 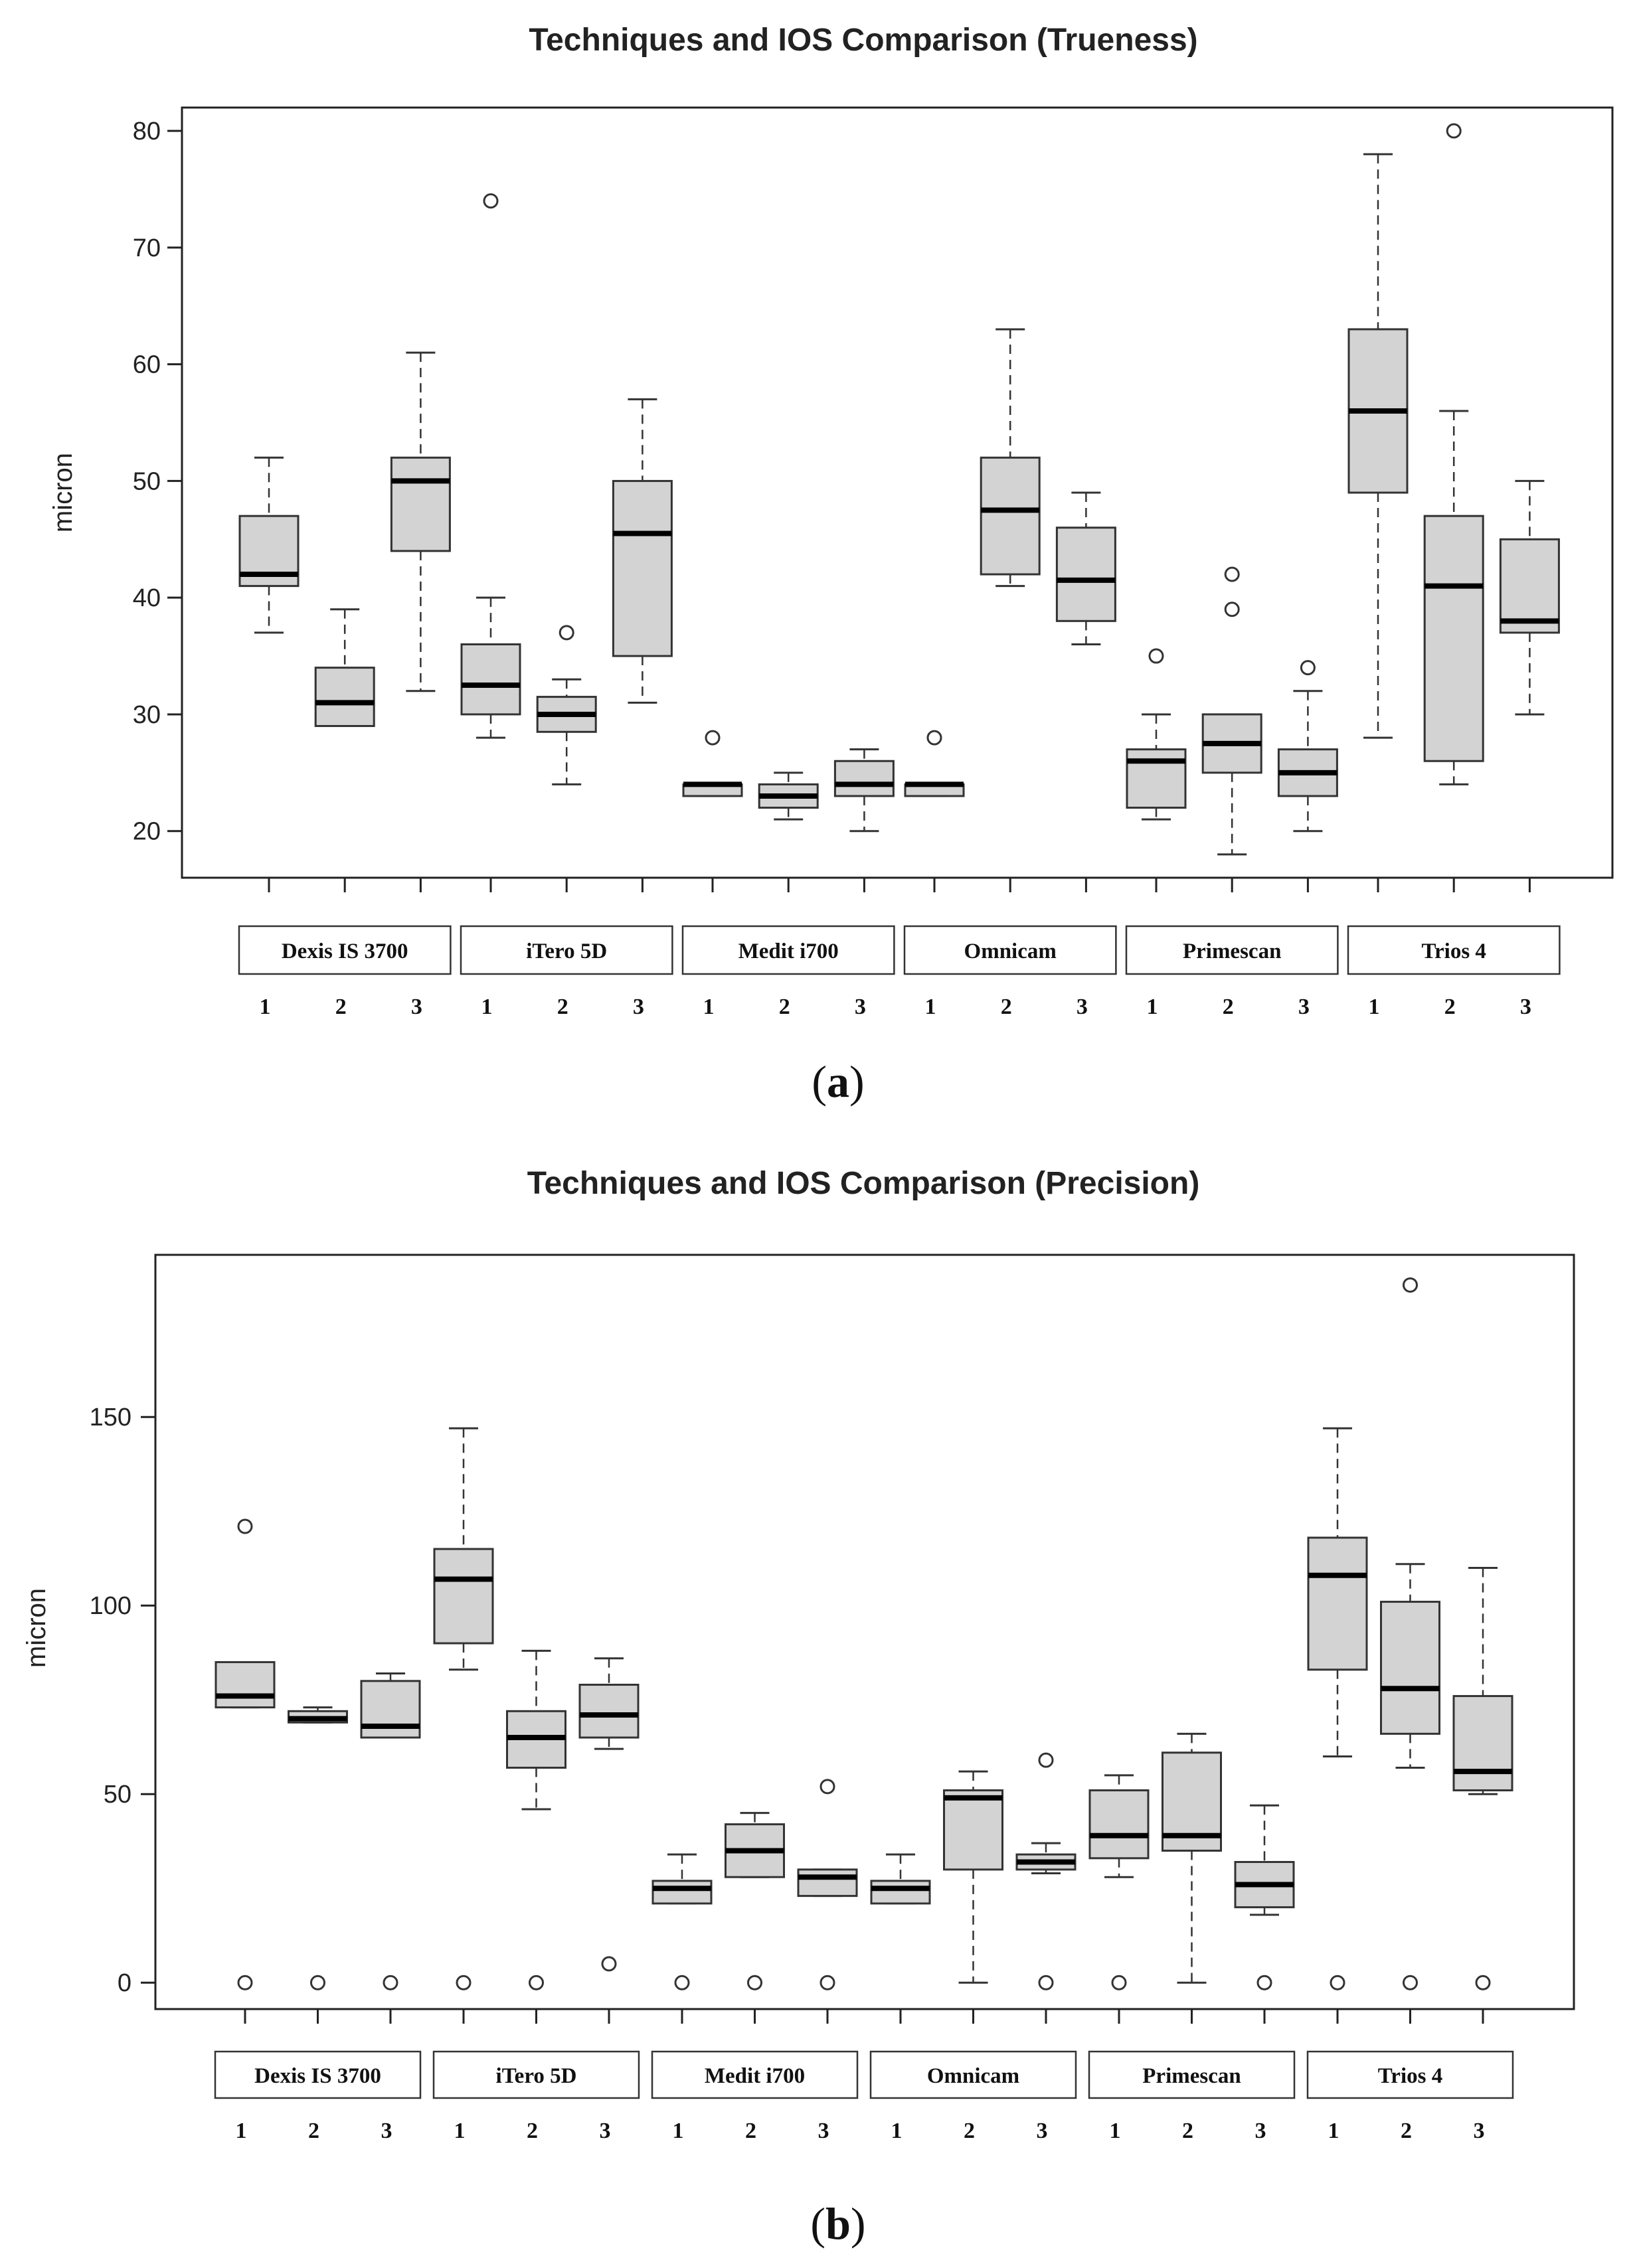 I want to click on y-tick-label: 50, so click(x=147, y=481).